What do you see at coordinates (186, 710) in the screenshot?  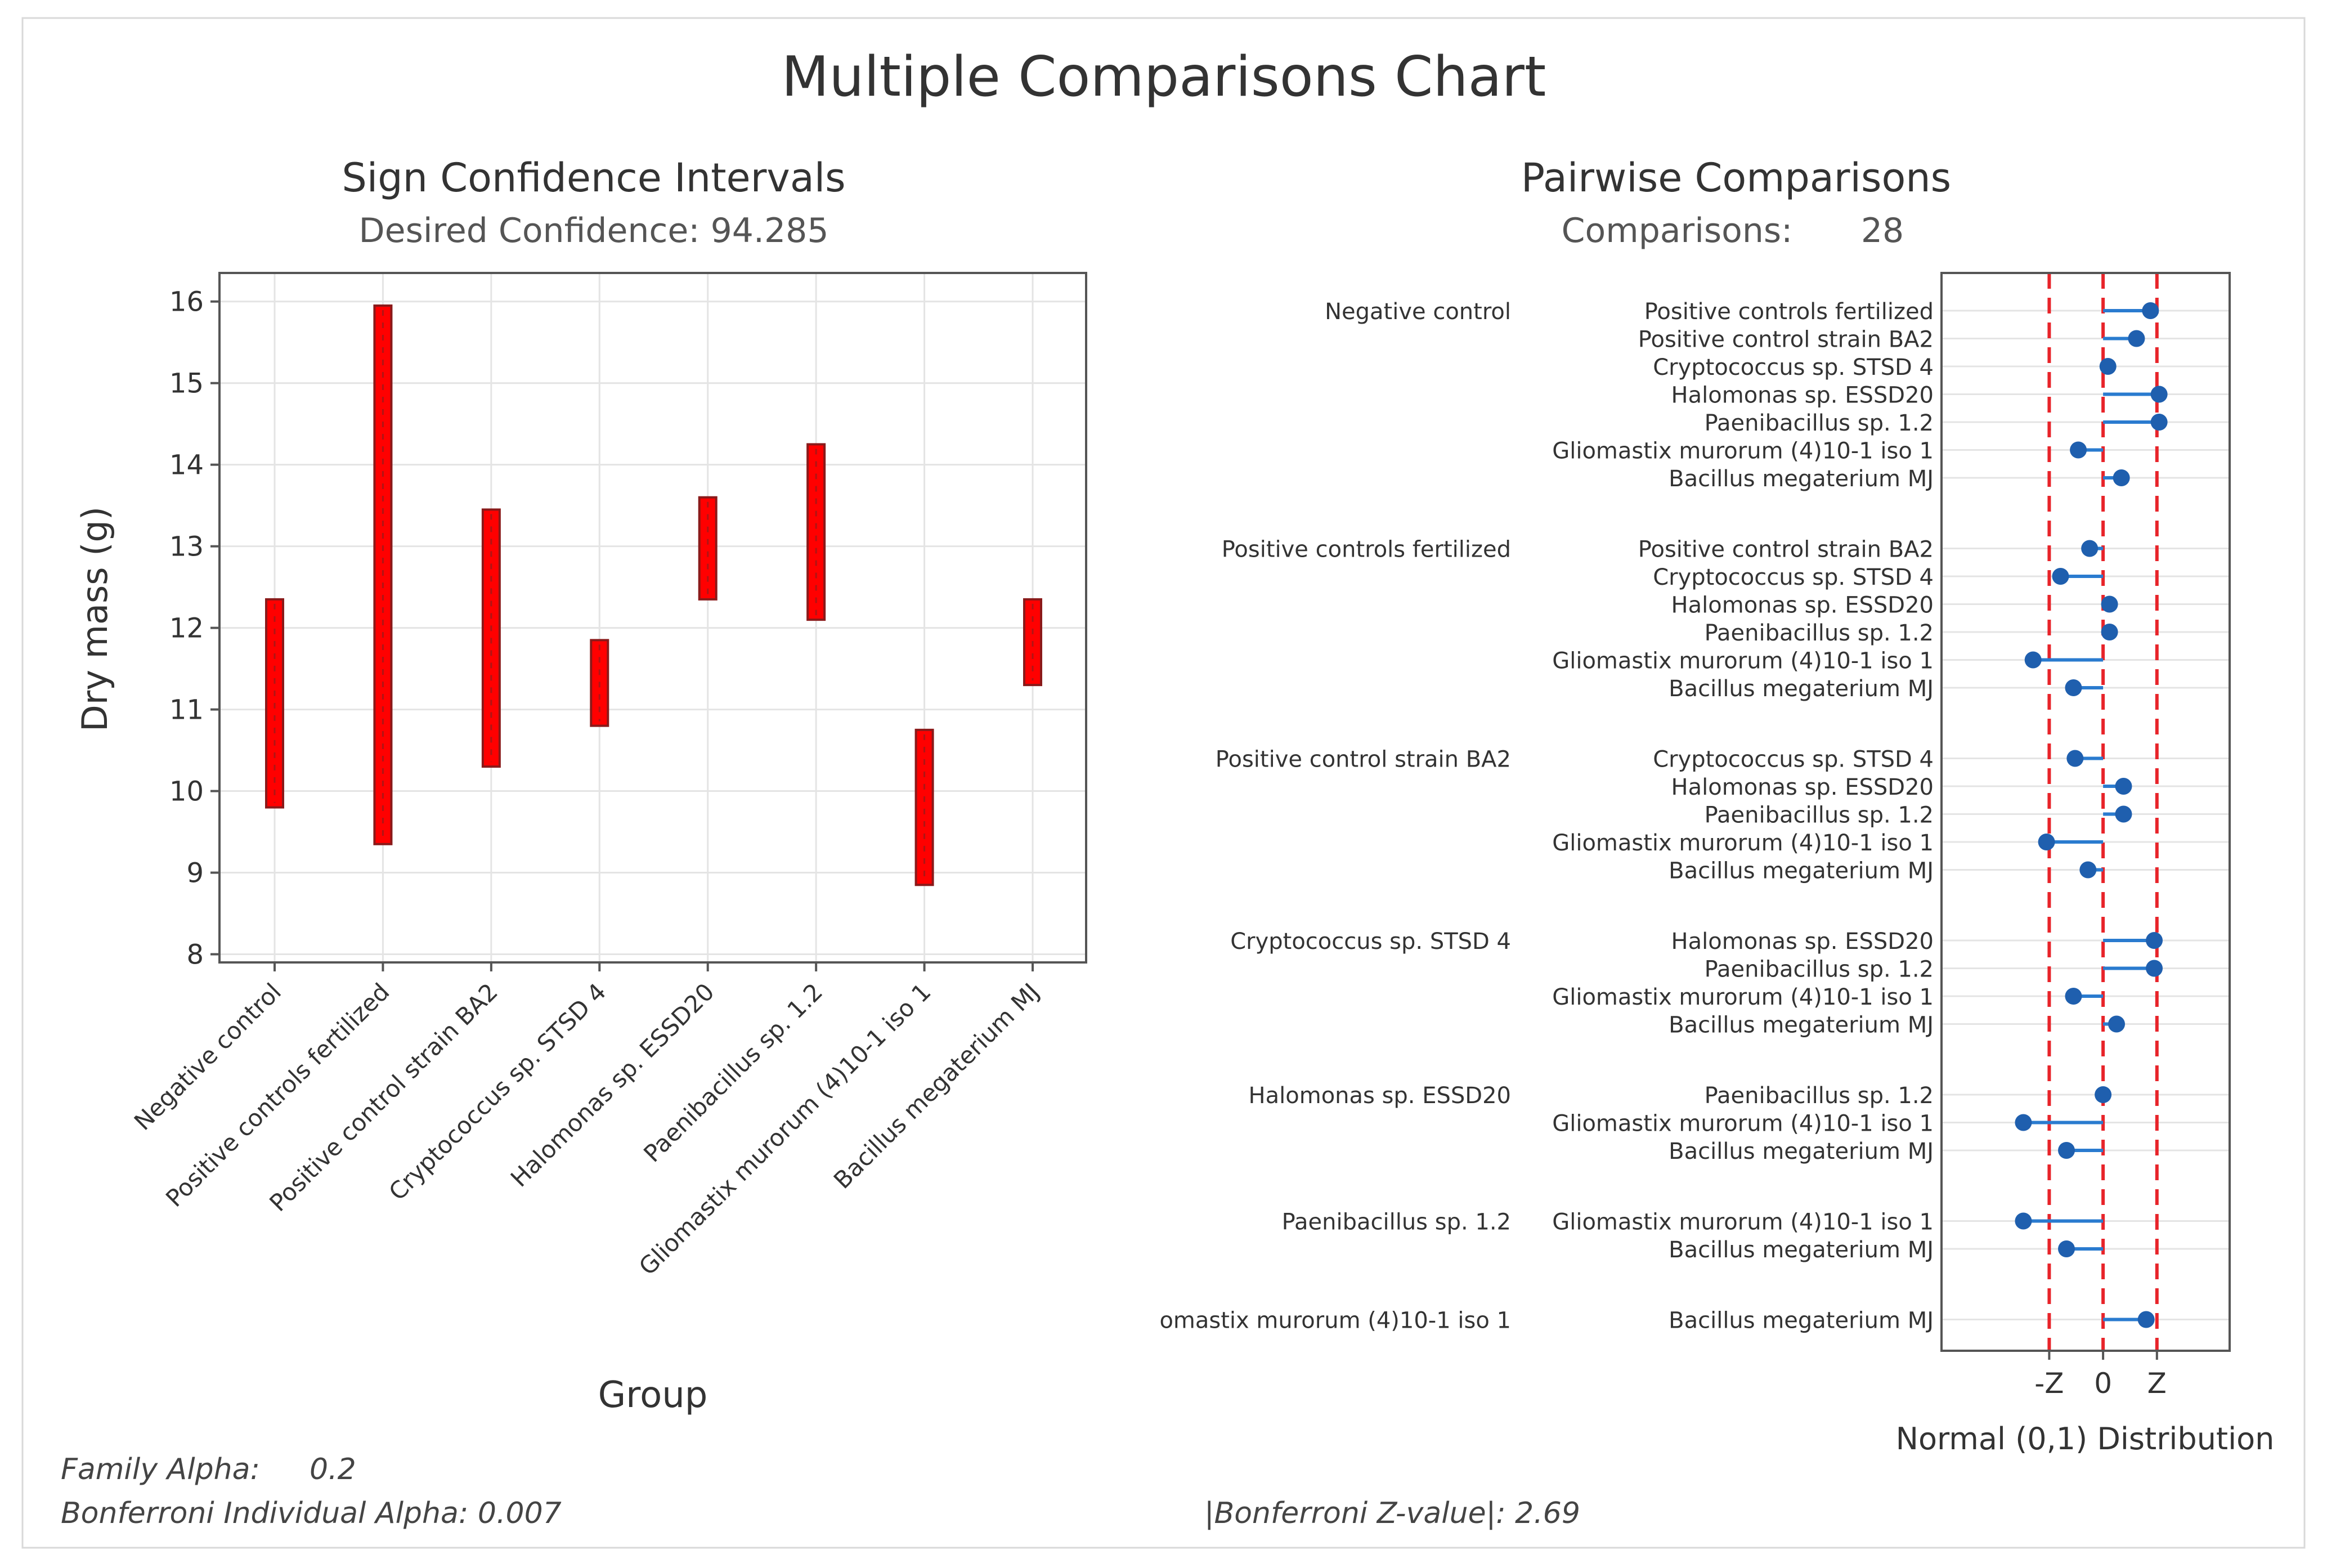 I see `y-tick-label: 11` at bounding box center [186, 710].